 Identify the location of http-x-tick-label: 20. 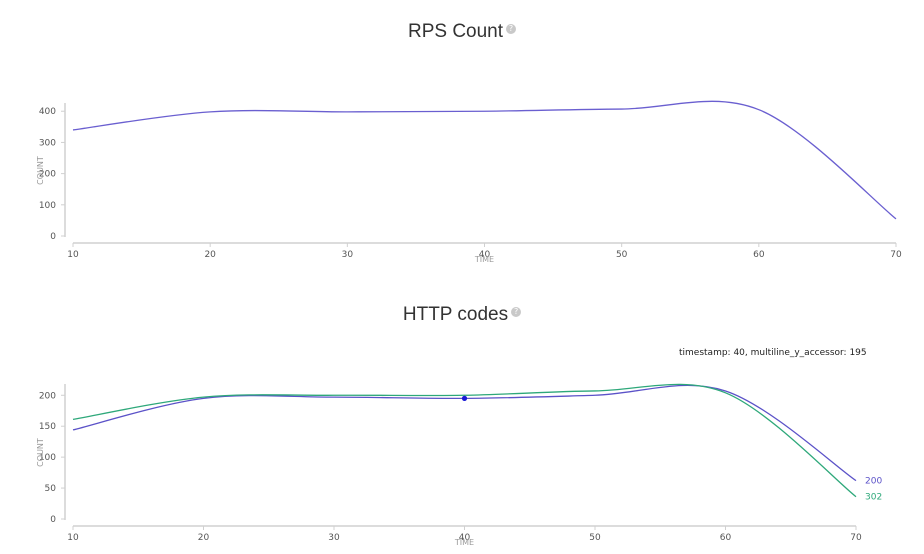
(204, 538).